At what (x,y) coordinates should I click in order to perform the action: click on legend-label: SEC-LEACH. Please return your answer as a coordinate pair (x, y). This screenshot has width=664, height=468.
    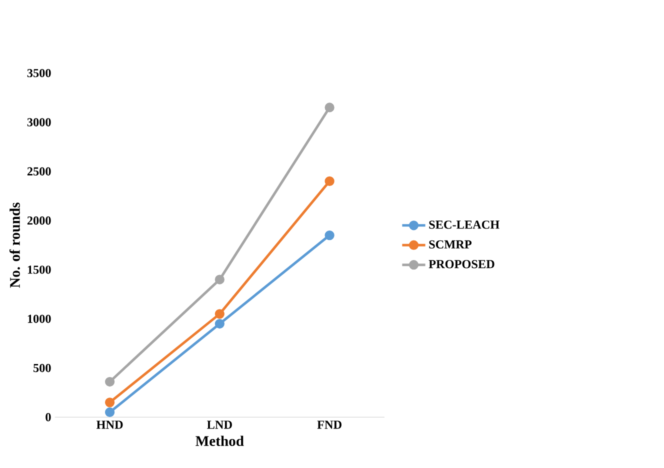
    Looking at the image, I should click on (464, 224).